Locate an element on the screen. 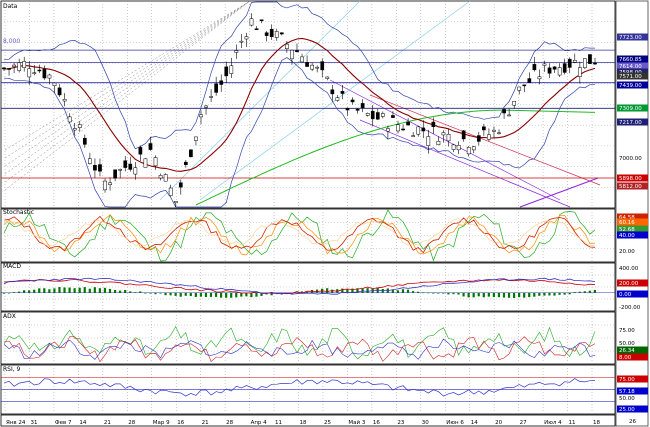  adx-plus-di is located at coordinates (299, 342).